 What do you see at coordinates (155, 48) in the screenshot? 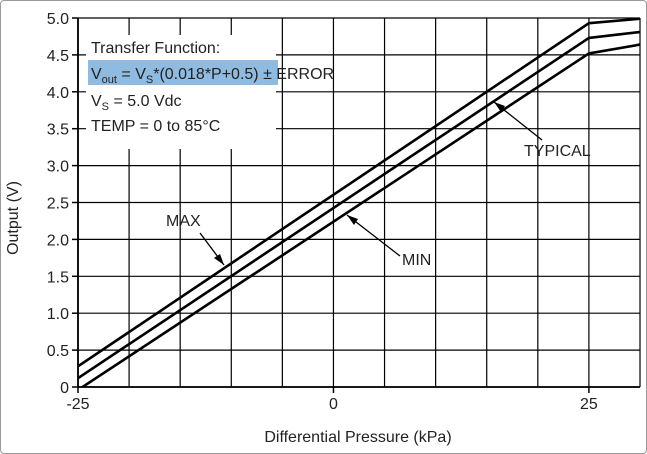
I see `legend-line1: Transfer Function:` at bounding box center [155, 48].